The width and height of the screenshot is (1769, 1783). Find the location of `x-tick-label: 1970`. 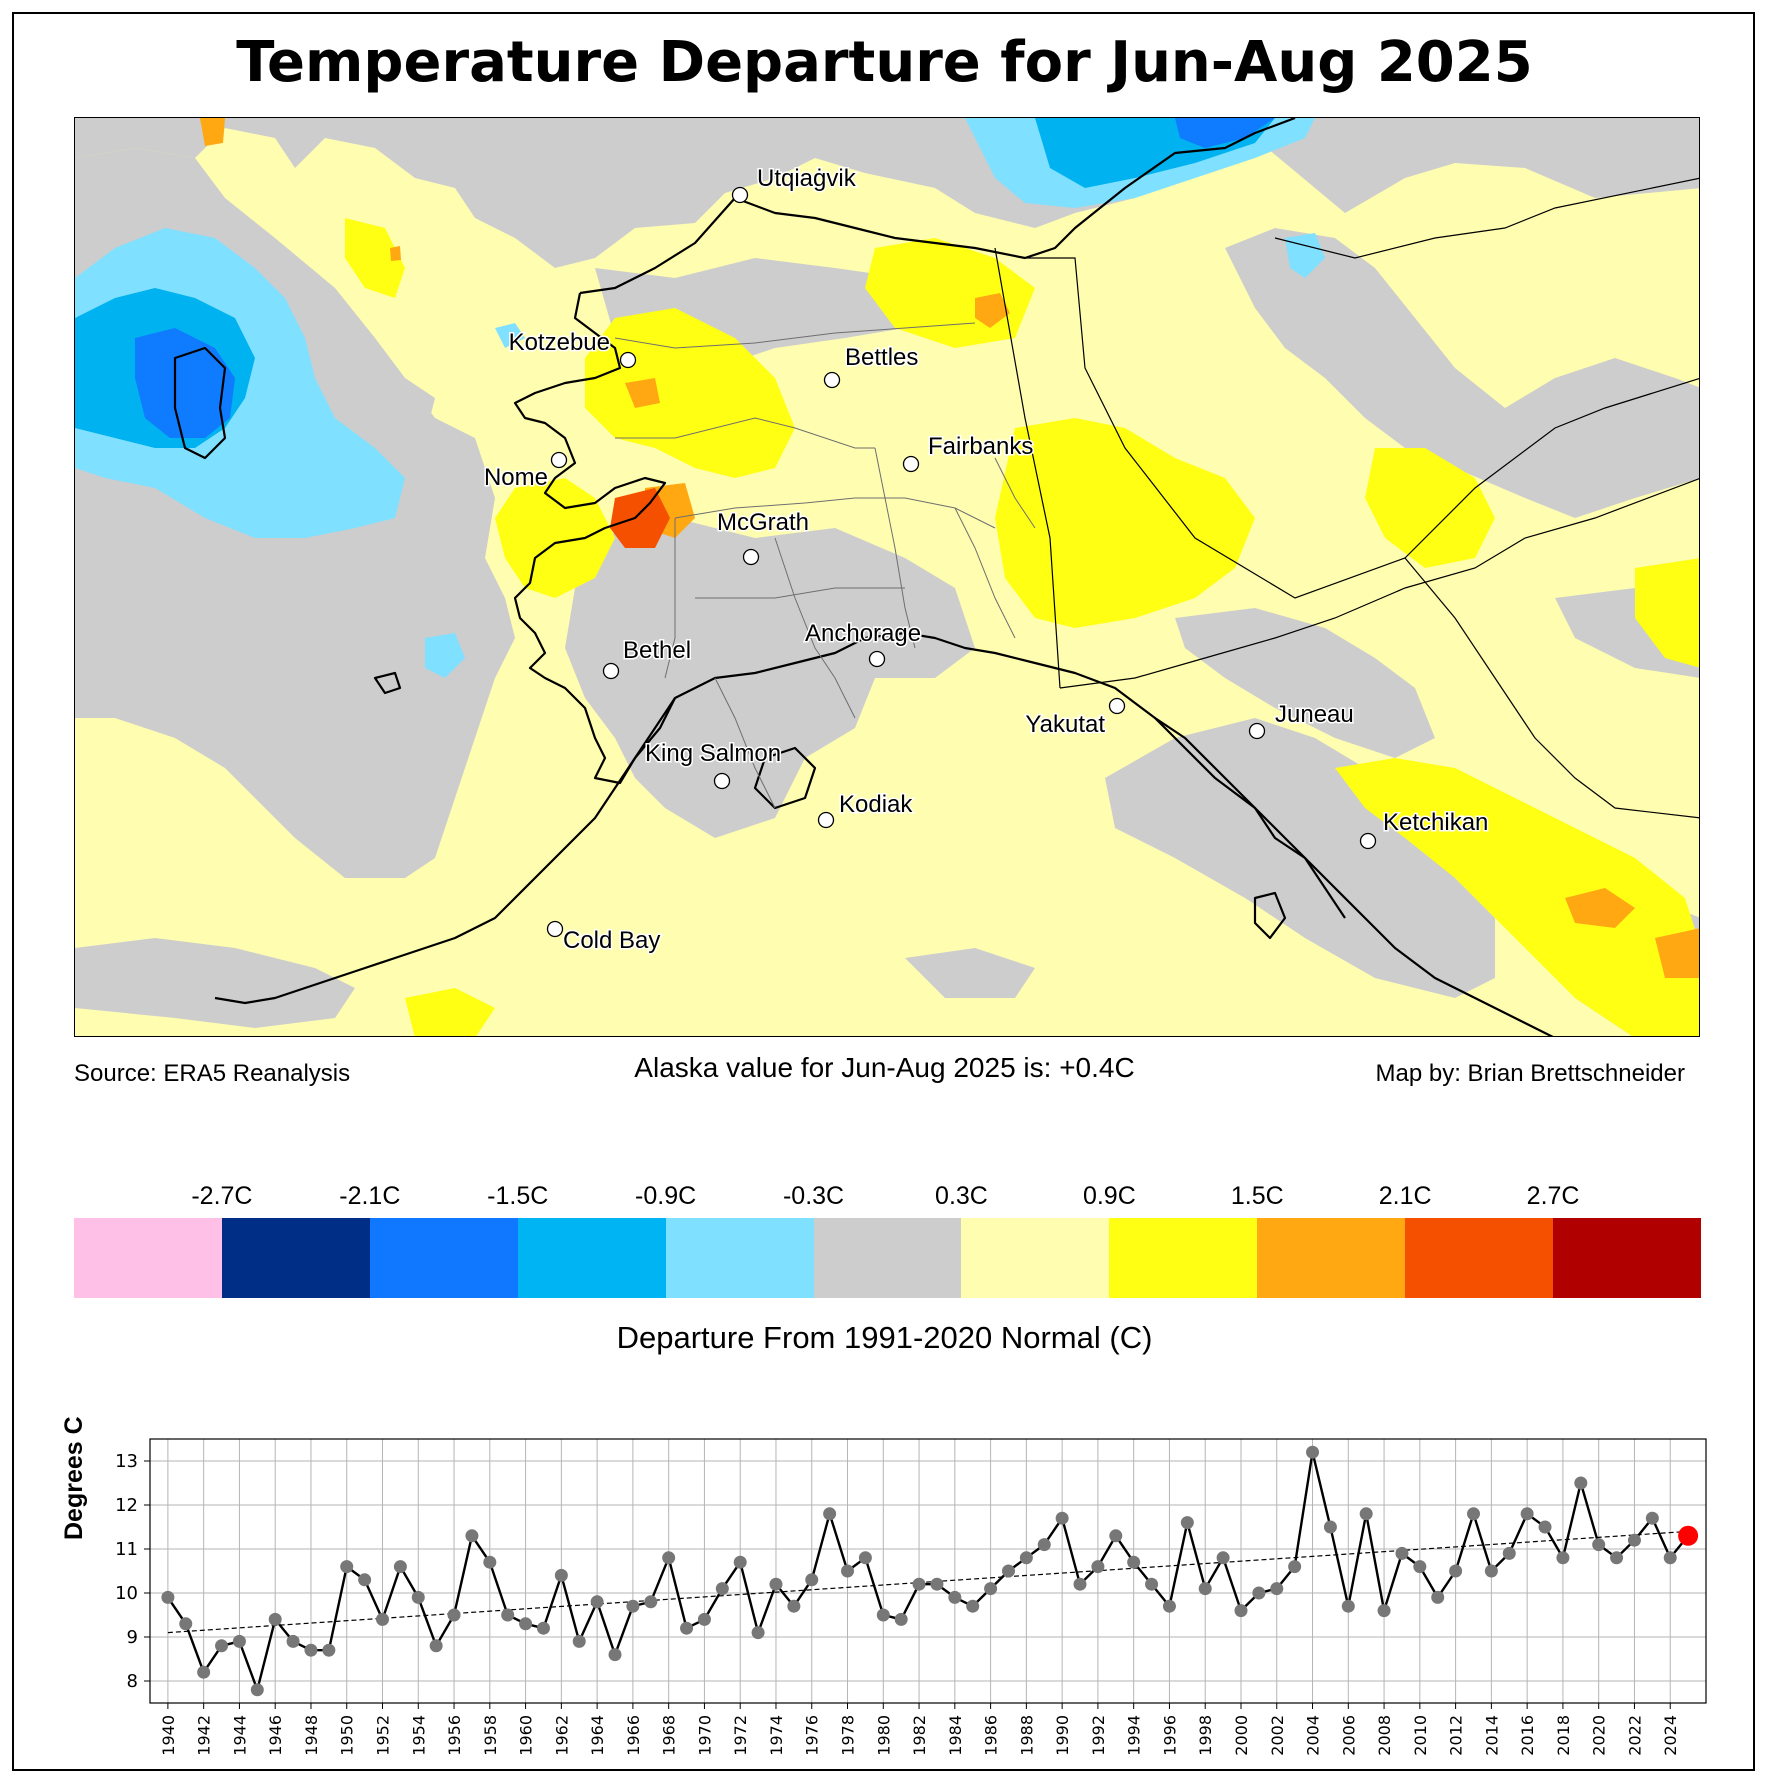

x-tick-label: 1970 is located at coordinates (704, 1735).